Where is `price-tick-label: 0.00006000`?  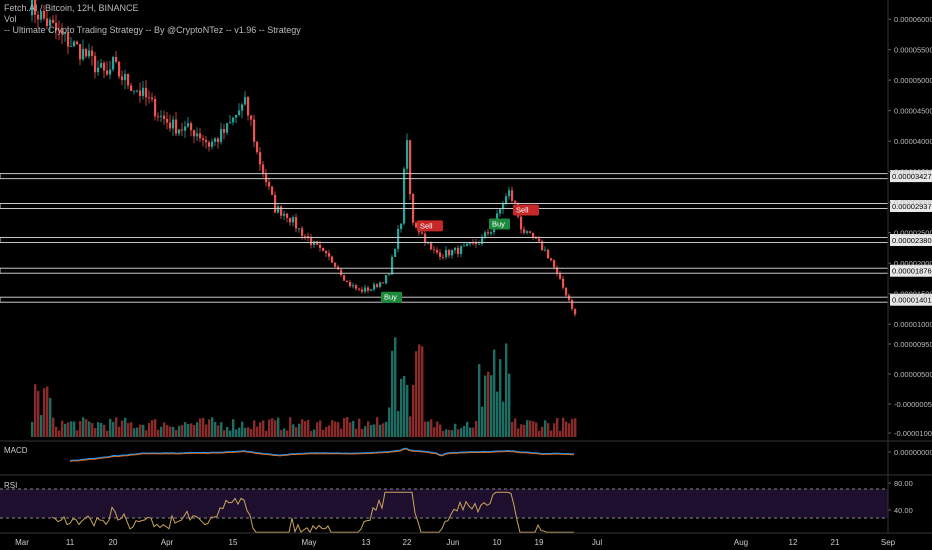 price-tick-label: 0.00006000 is located at coordinates (913, 19).